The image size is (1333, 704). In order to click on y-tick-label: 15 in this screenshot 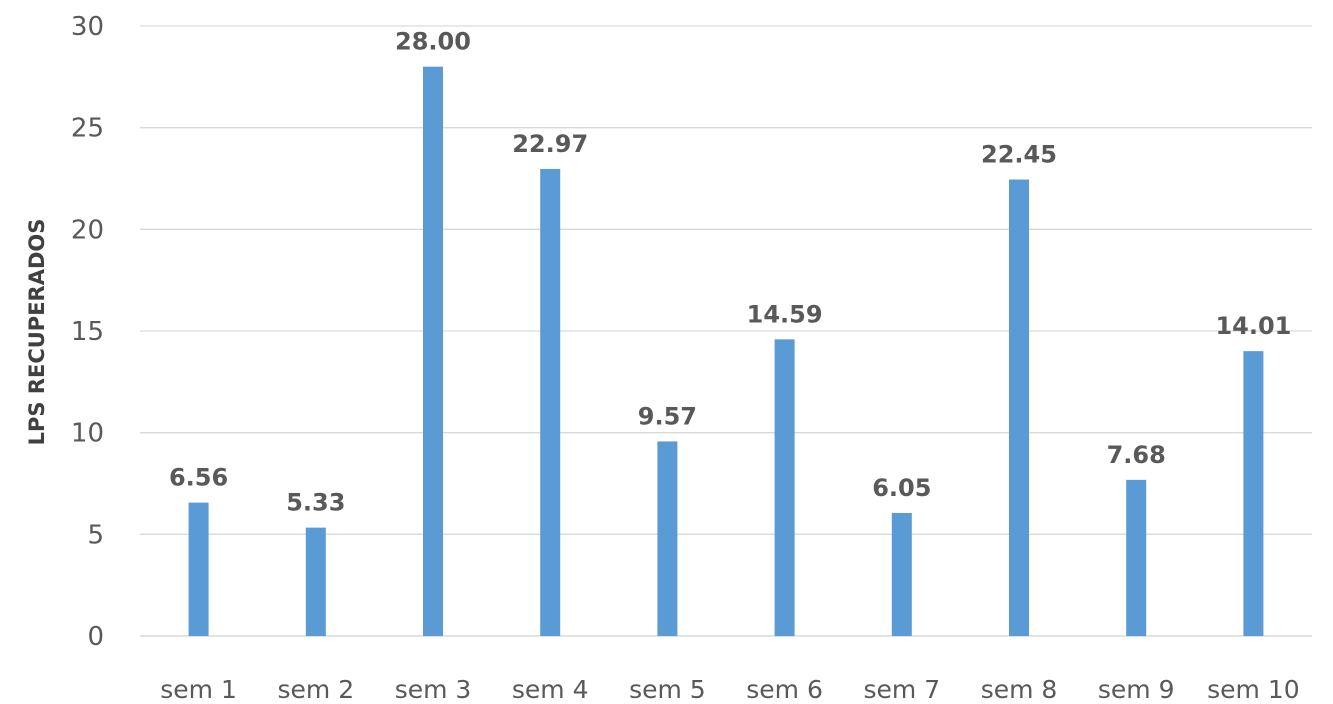, I will do `click(87, 332)`.